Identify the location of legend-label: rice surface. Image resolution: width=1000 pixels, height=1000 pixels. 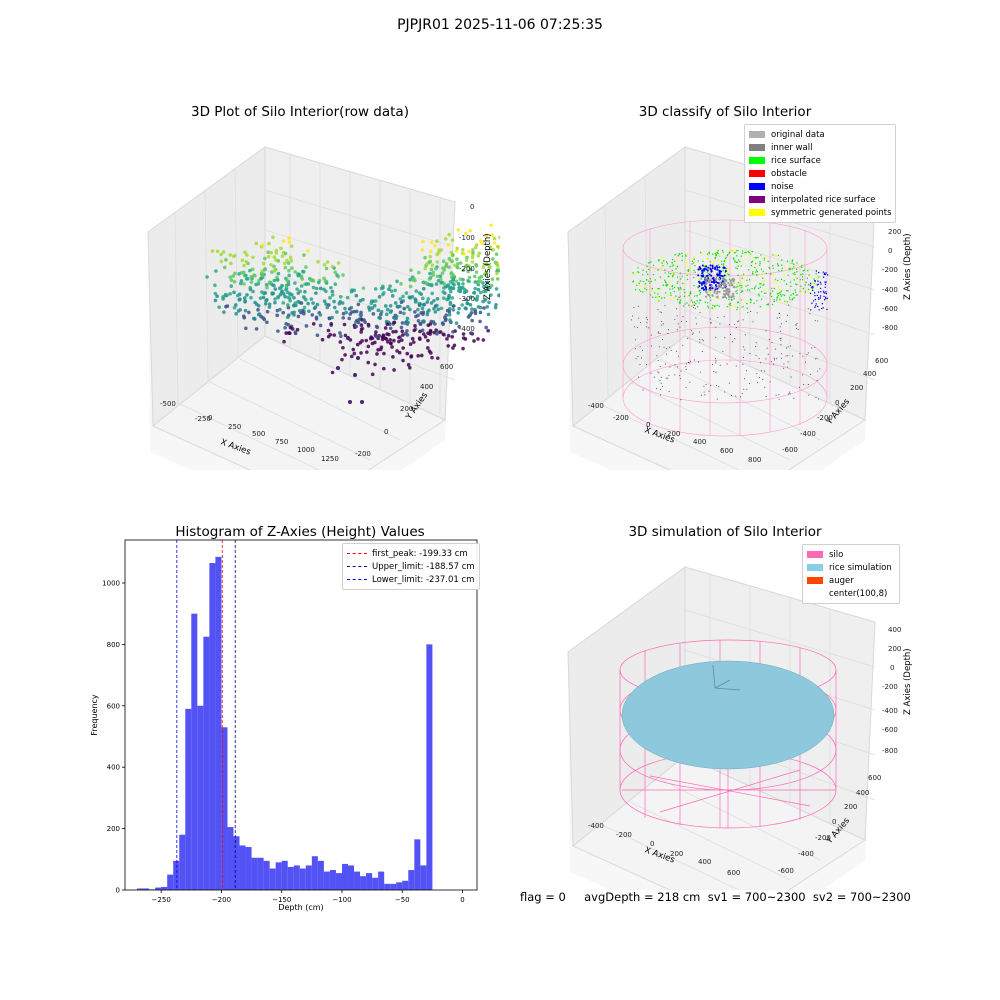
(796, 160).